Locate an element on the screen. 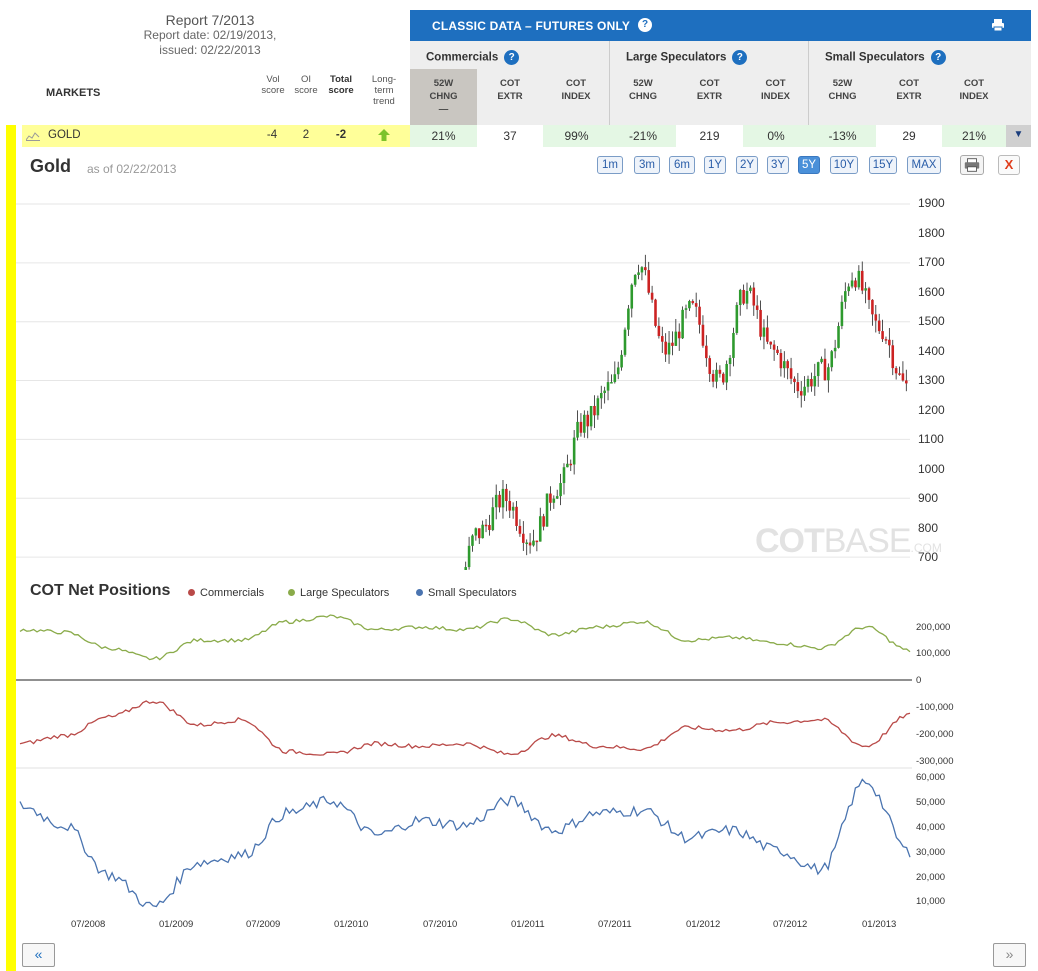 This screenshot has width=1038, height=971. col-large-52w-chng: 52W CHNG is located at coordinates (643, 97).